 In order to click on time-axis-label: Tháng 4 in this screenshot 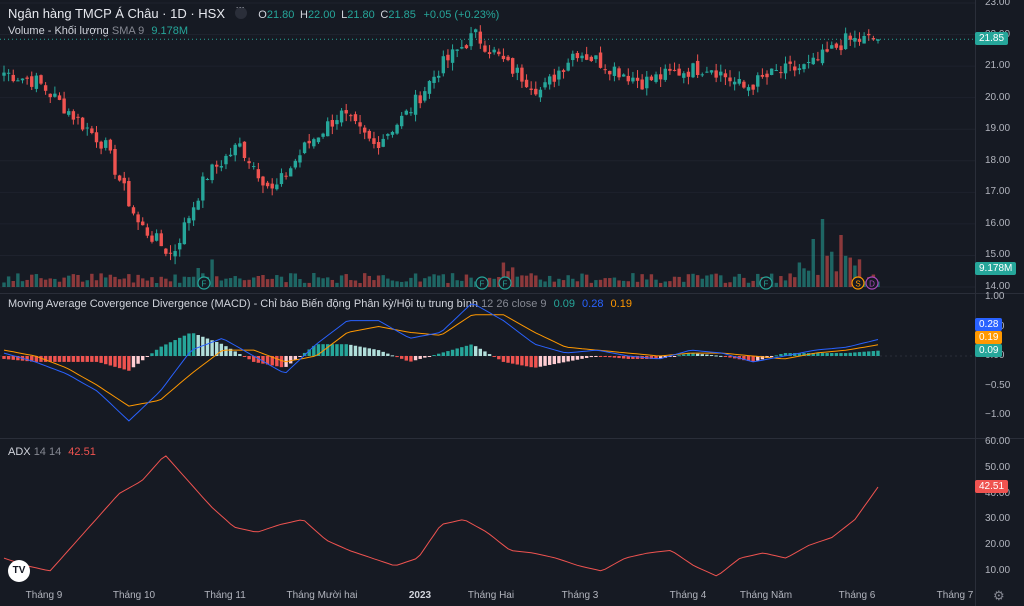, I will do `click(688, 595)`.